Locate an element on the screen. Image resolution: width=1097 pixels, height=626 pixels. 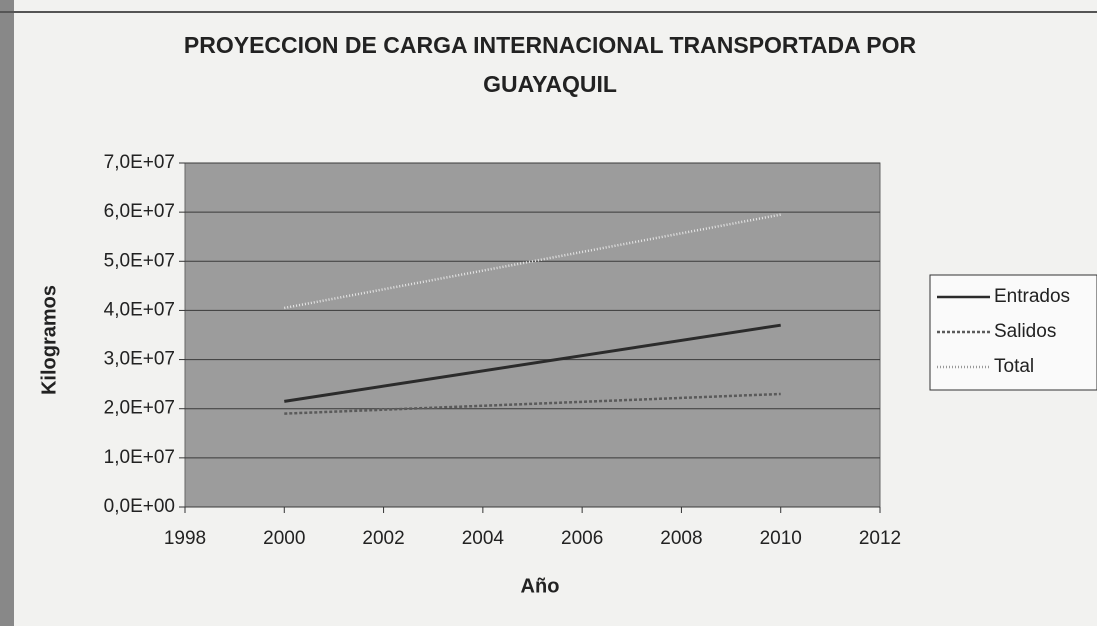
scan-edge is located at coordinates (7, 313).